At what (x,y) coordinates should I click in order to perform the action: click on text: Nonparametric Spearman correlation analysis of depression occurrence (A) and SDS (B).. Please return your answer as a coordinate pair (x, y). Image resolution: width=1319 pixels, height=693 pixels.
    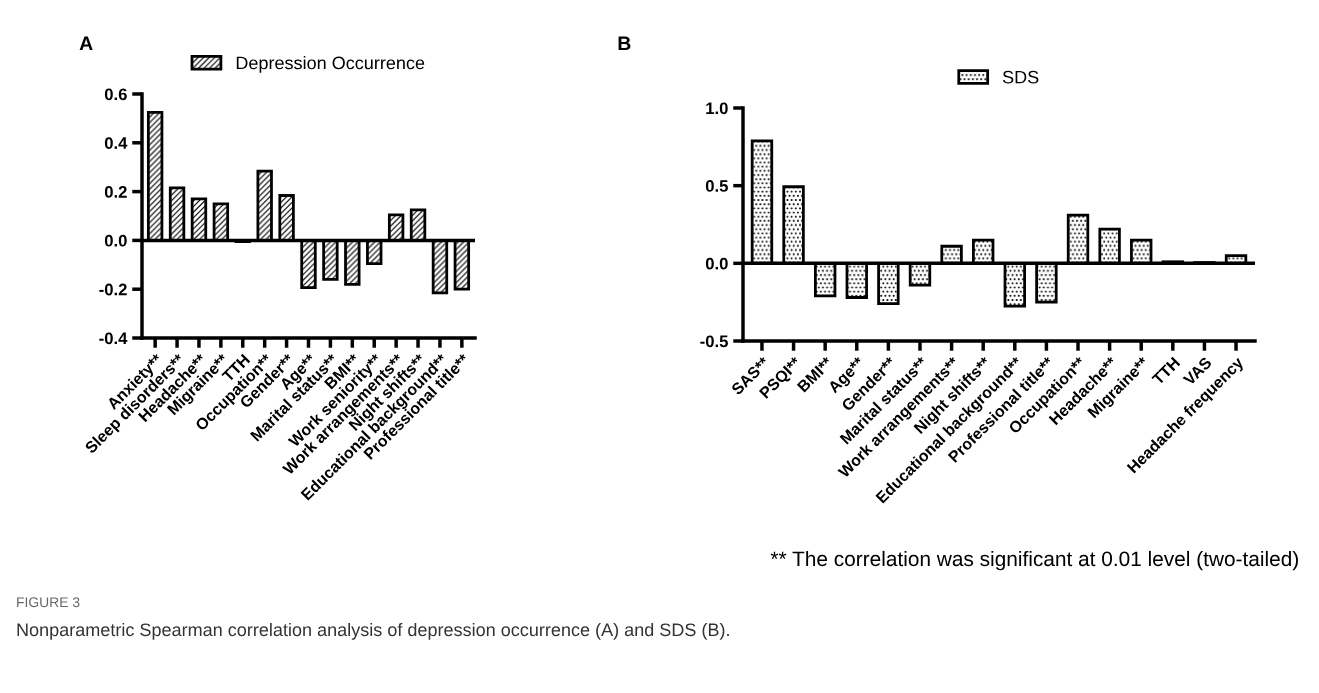
    Looking at the image, I should click on (373, 631).